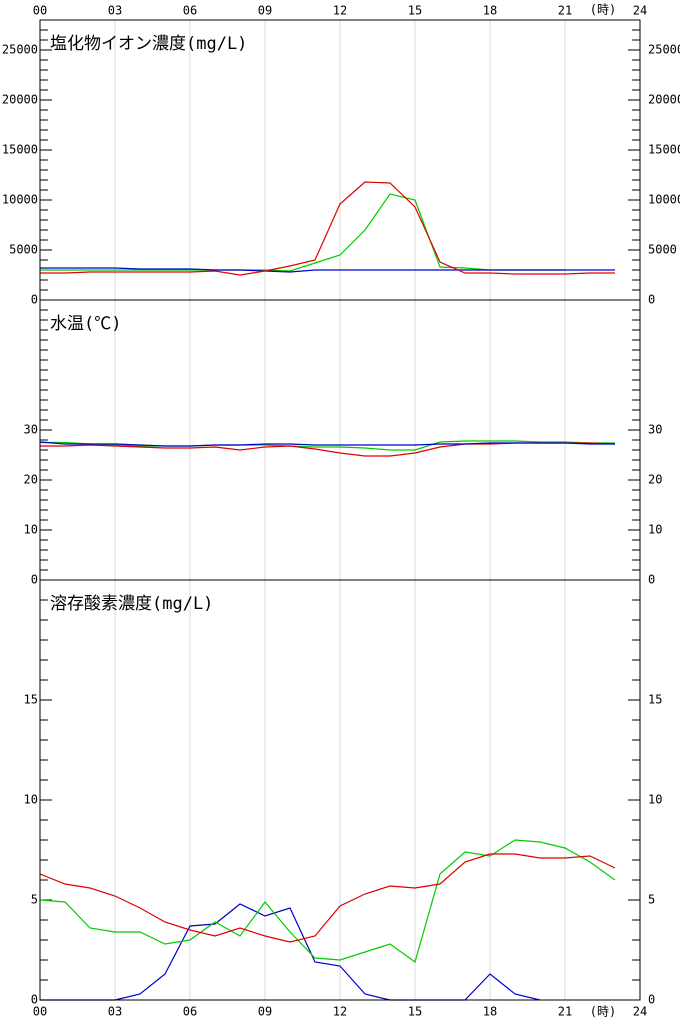  Describe the element at coordinates (148, 44) in the screenshot. I see `chart-title: 塩化物イオン濃度(mg/L)` at that location.